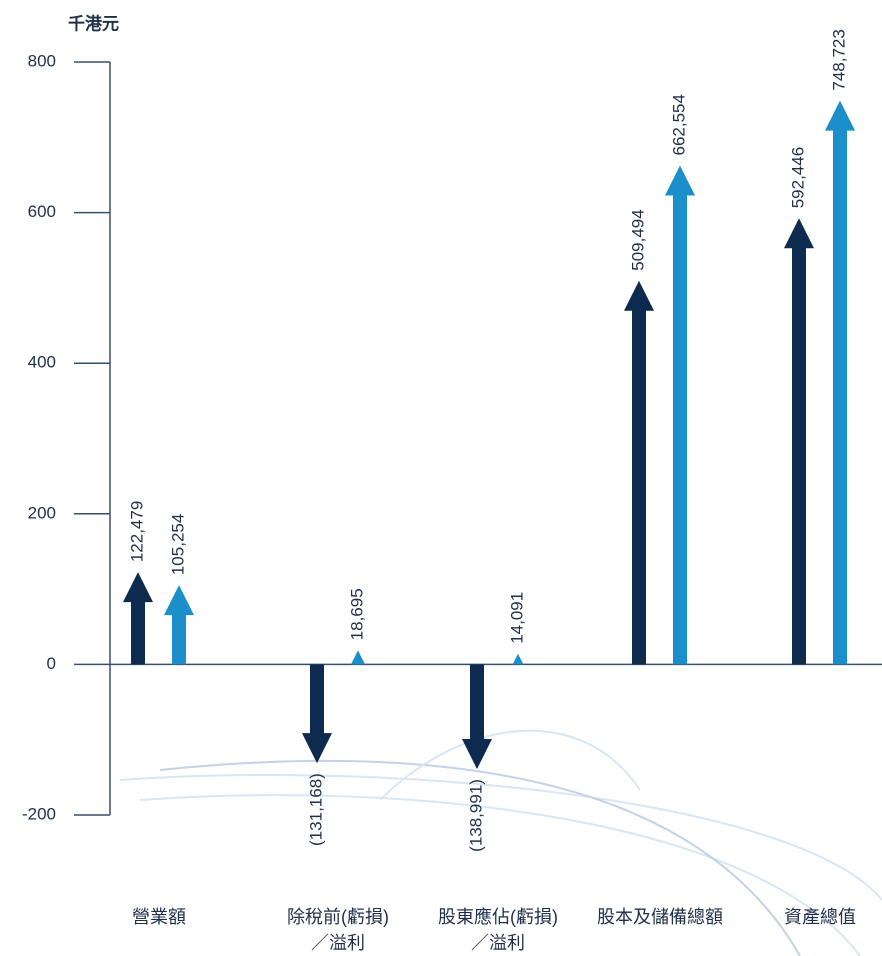  I want to click on value-label: 509,494, so click(637, 239).